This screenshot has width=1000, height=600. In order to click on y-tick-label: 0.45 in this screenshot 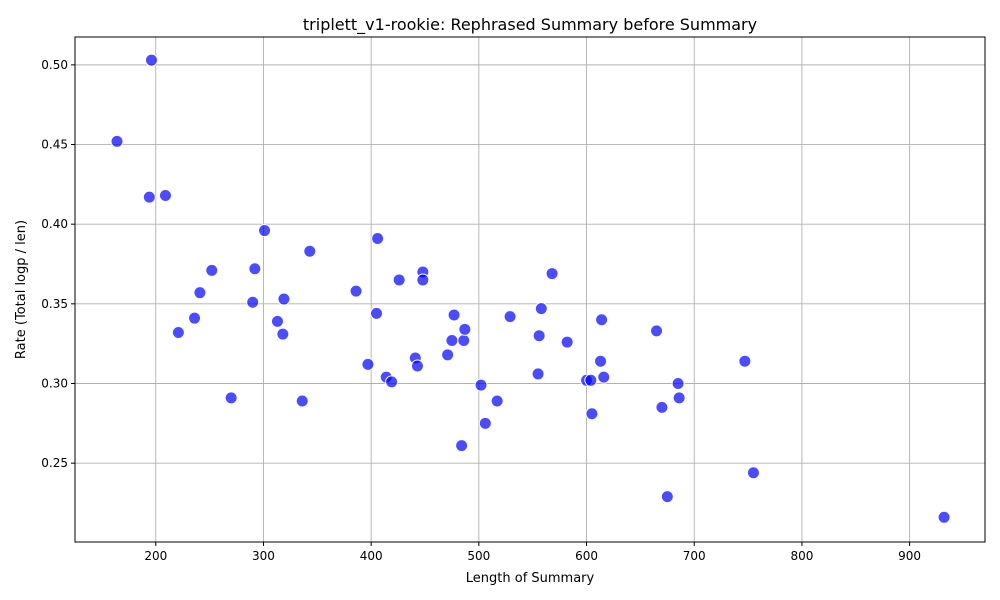, I will do `click(54, 145)`.